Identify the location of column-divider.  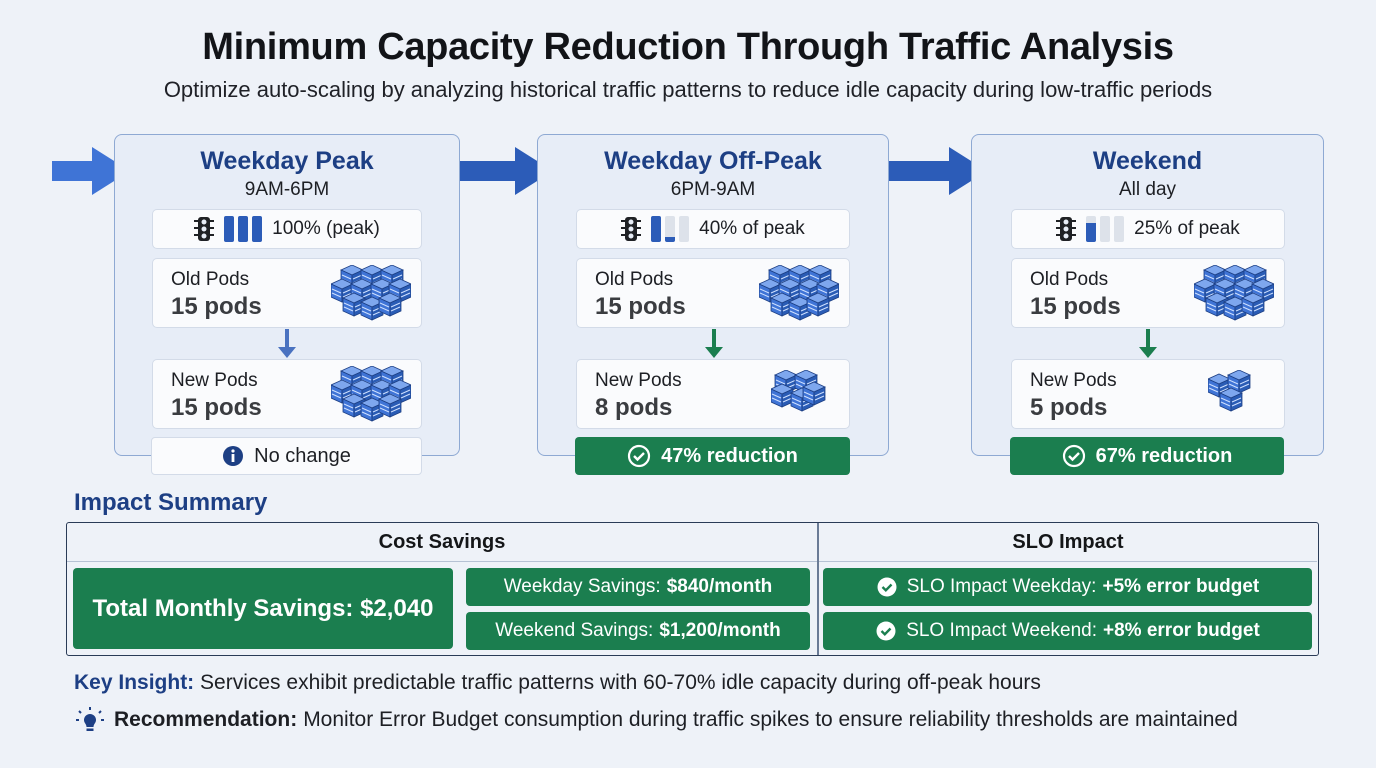
(818, 589).